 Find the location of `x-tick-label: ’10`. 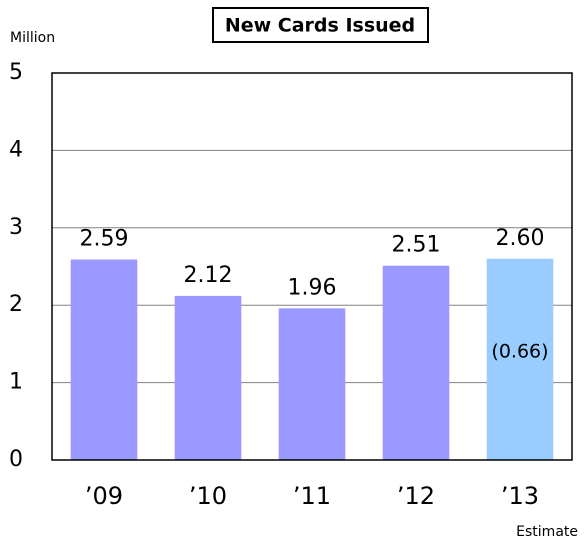

x-tick-label: ’10 is located at coordinates (208, 496).